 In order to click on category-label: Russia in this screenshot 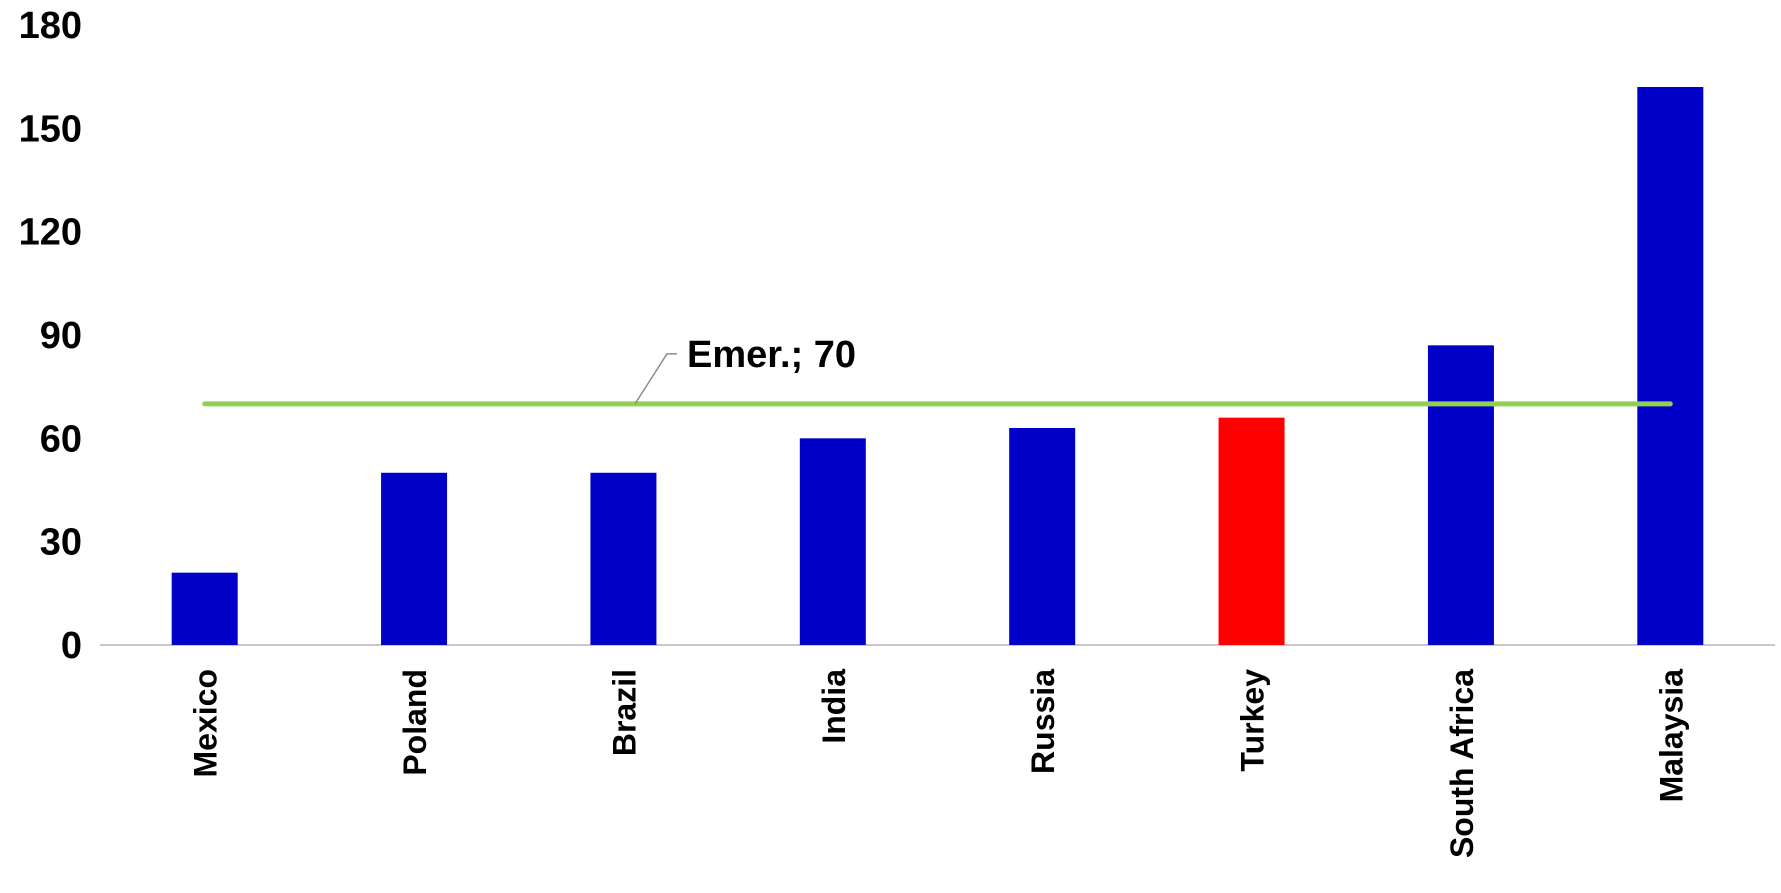, I will do `click(1043, 721)`.